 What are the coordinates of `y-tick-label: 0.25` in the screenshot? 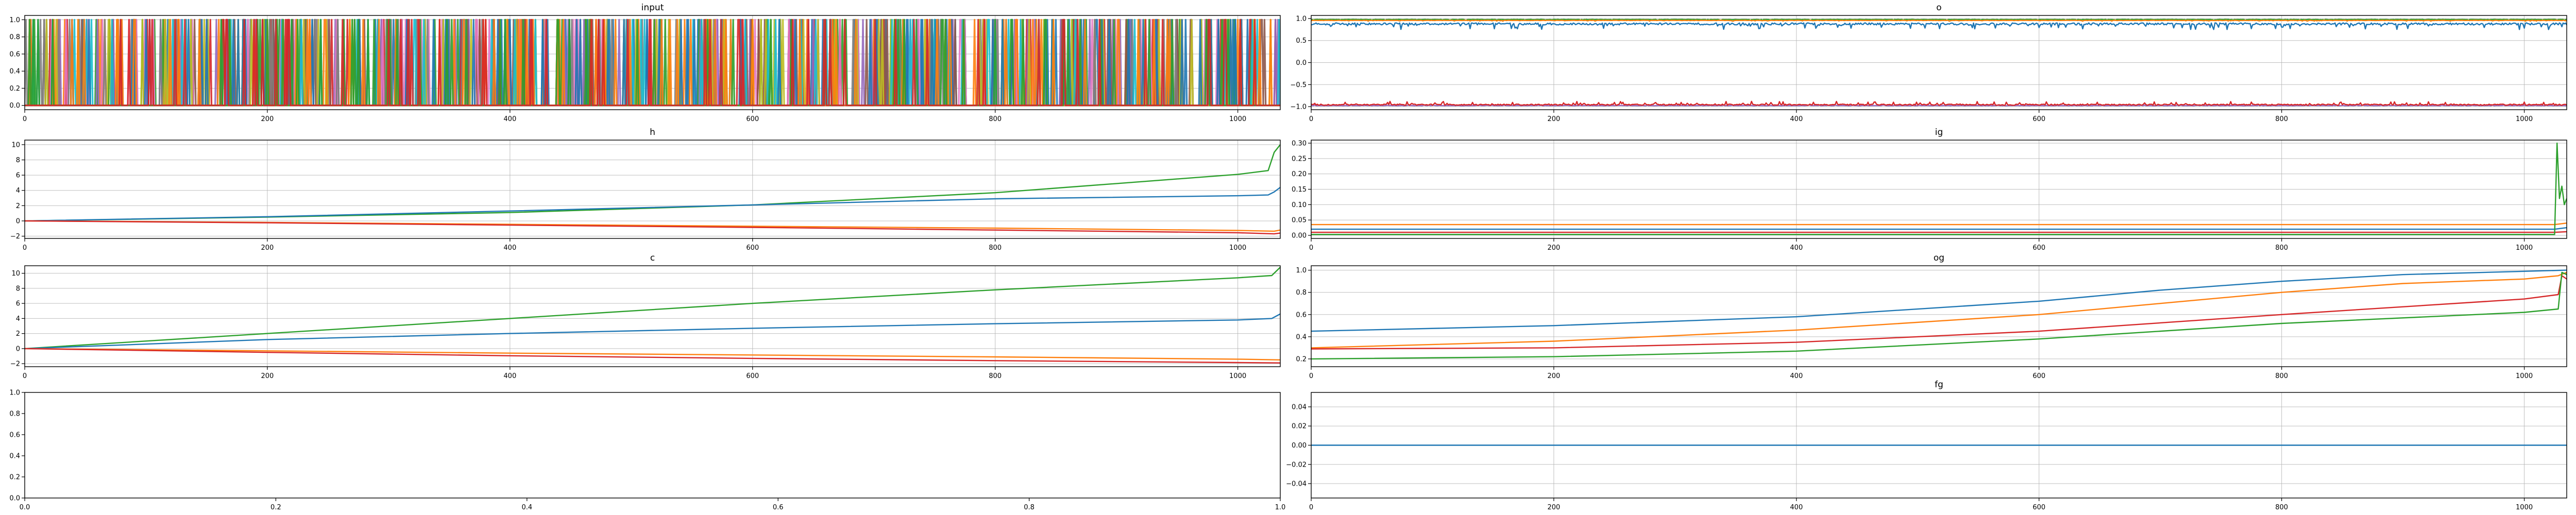 It's located at (1299, 159).